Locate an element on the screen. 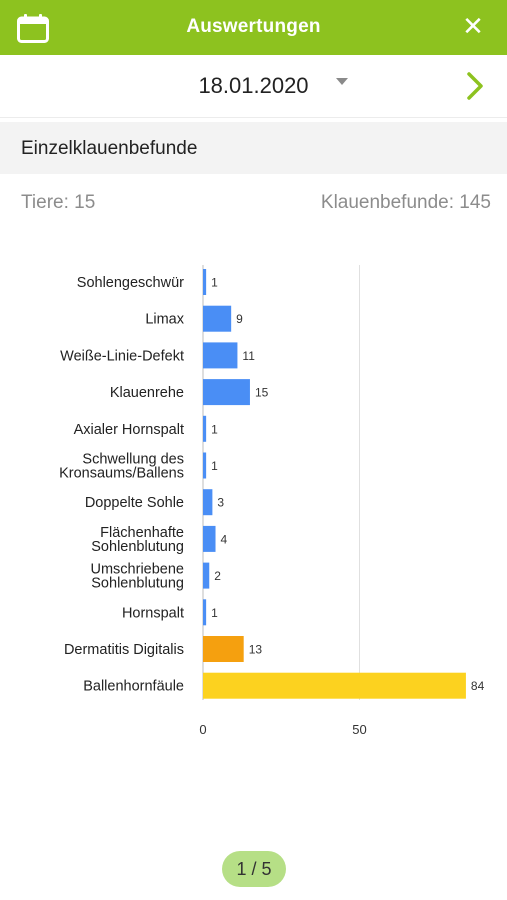 The width and height of the screenshot is (507, 900). category-label: Doppelte Sohle is located at coordinates (134, 503).